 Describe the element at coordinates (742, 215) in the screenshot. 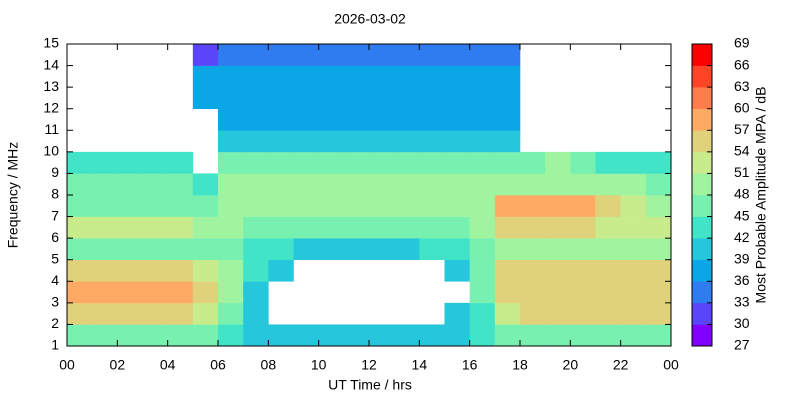

I see `colorbar-tick-label: 45` at that location.